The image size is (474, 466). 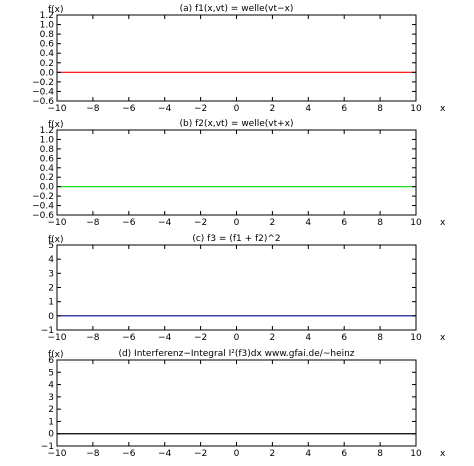 What do you see at coordinates (237, 9) in the screenshot?
I see `chart-title: (a) f1(x,vt) = welle(vt−x)` at bounding box center [237, 9].